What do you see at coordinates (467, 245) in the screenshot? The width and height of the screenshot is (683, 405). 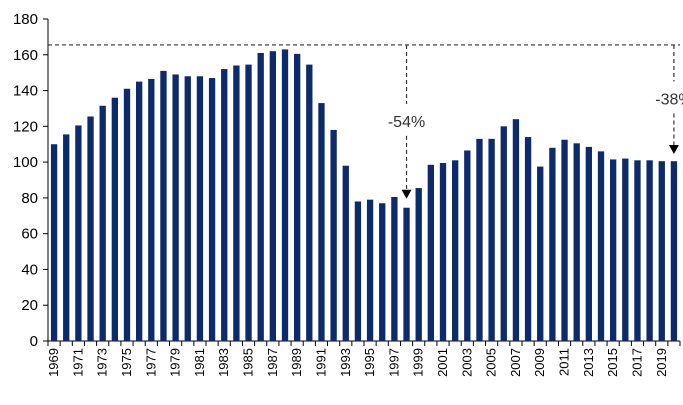 I see `bar-2003` at bounding box center [467, 245].